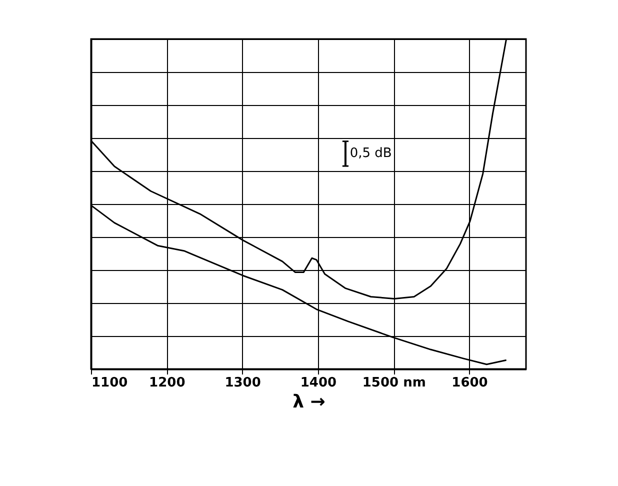  I want to click on x-tick-label: 1100, so click(110, 383).